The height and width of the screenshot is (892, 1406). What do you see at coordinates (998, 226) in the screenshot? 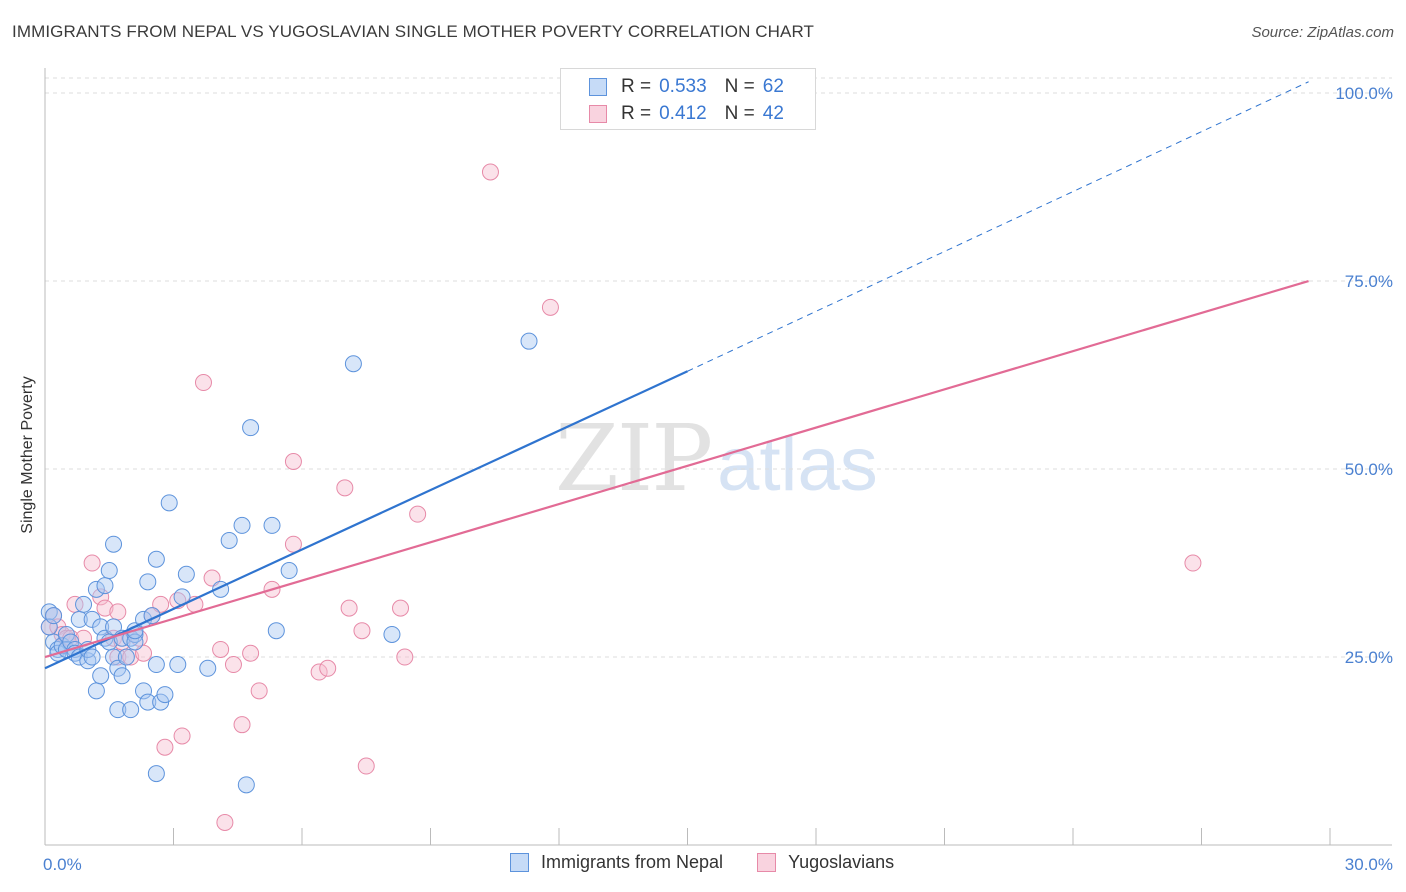
I see `trend-line-nepal-extension` at bounding box center [998, 226].